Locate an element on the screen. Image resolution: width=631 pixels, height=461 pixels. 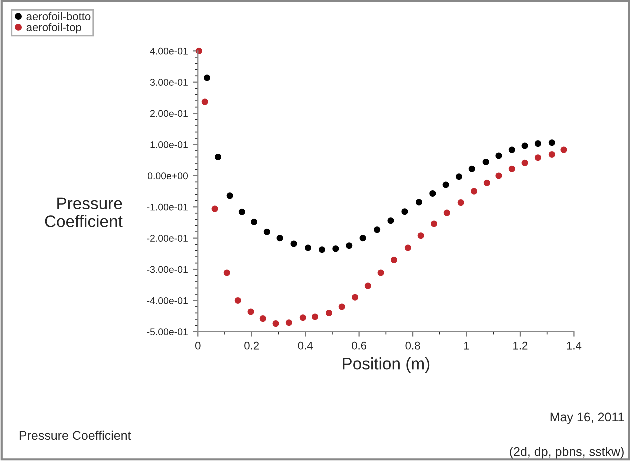
y-tick-label: -5.00e-01 is located at coordinates (167, 332).